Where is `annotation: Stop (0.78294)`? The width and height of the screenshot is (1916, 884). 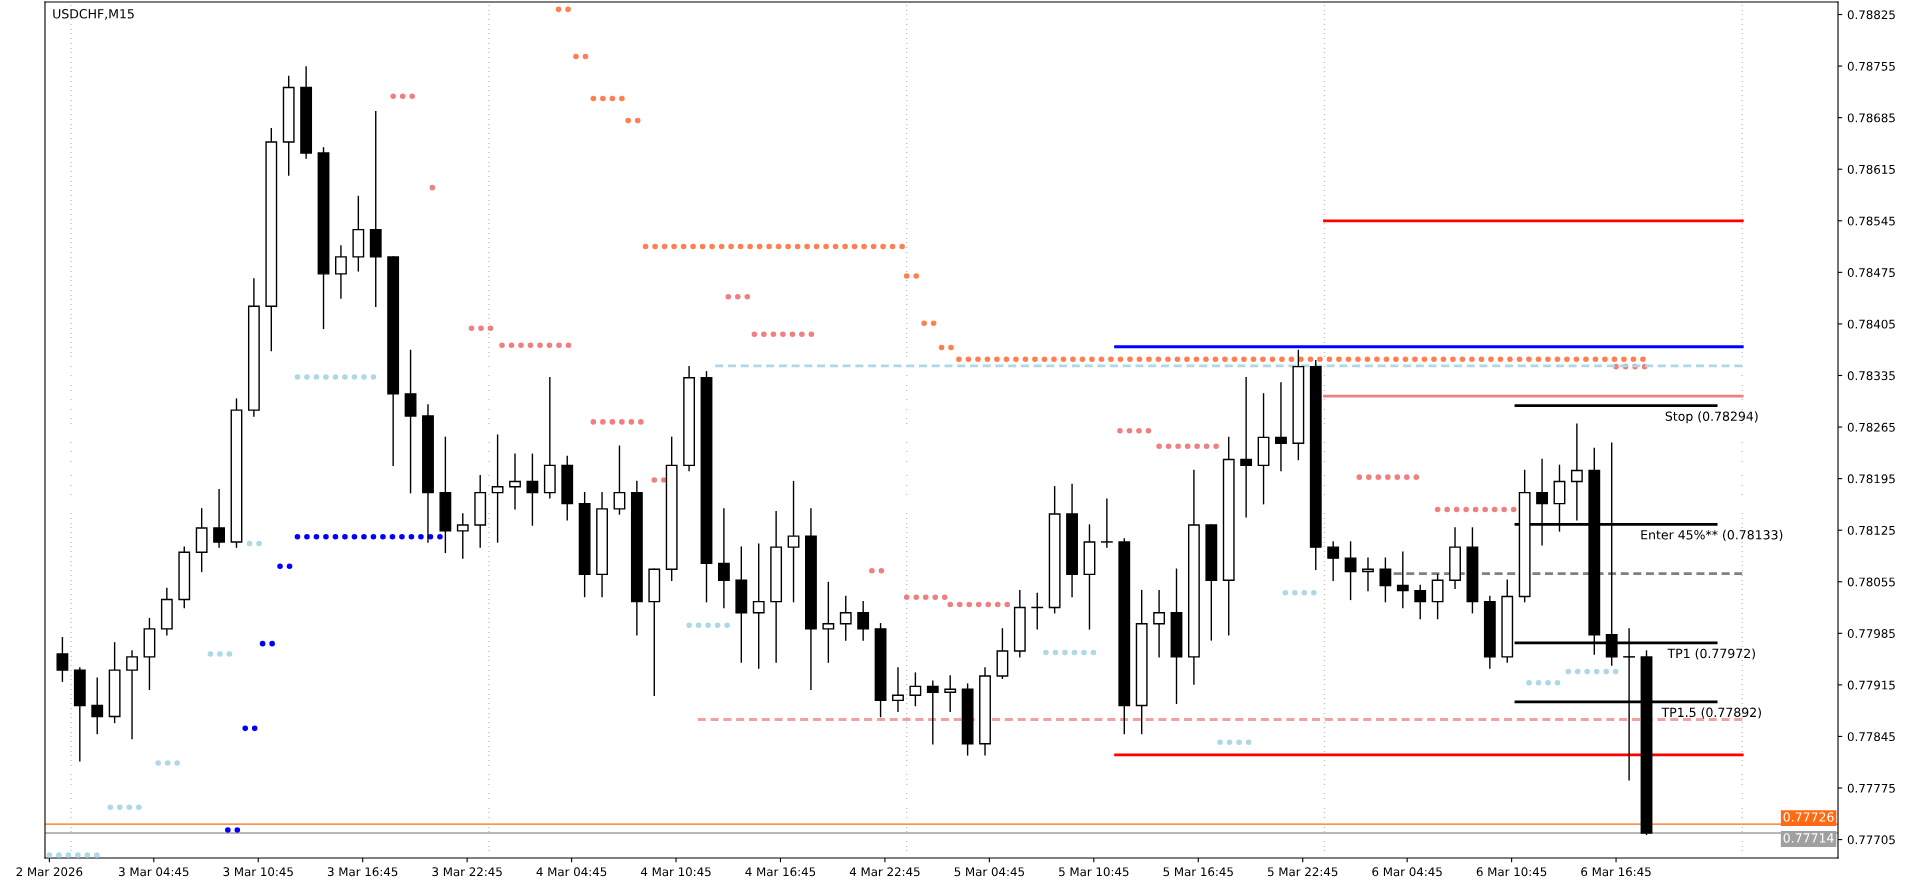
annotation: Stop (0.78294) is located at coordinates (1711, 417).